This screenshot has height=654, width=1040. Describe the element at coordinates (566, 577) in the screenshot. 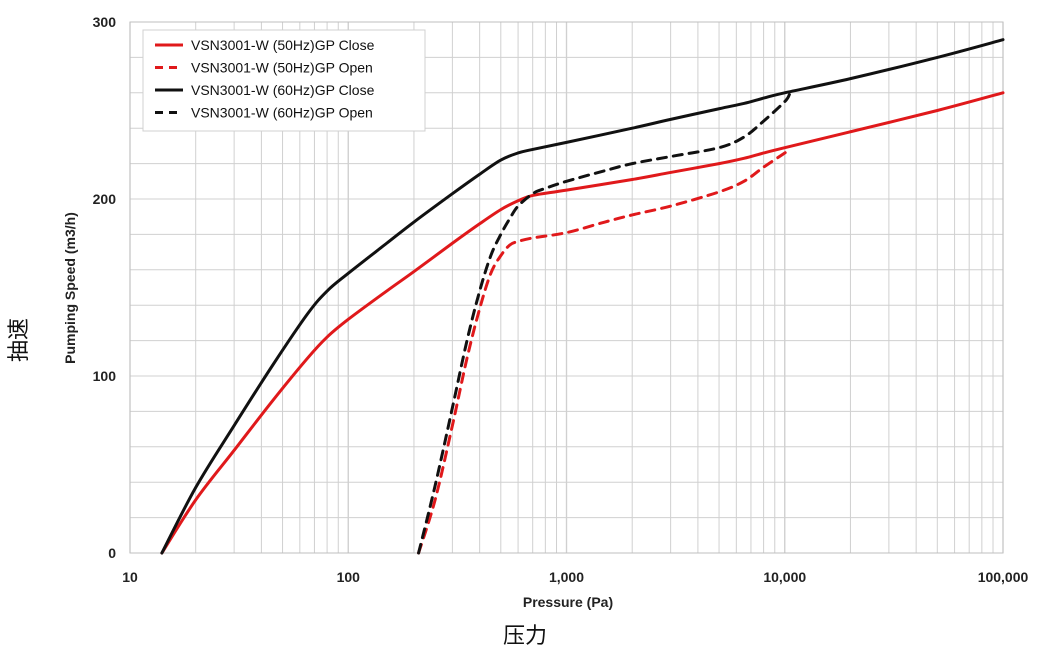

I see `x-tick-label: 1,000` at that location.